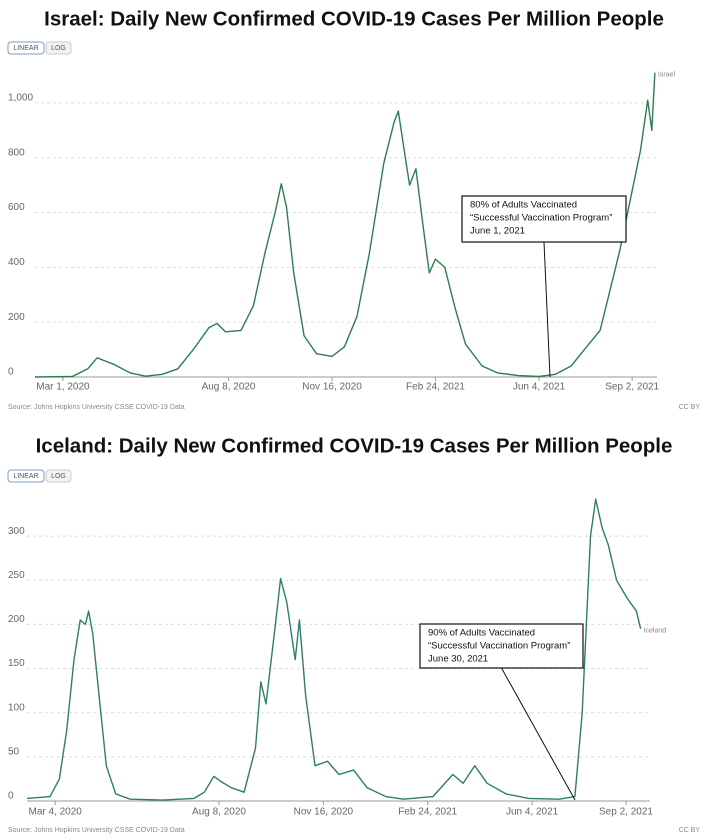 This screenshot has height=840, width=709. I want to click on series-label: Iceland, so click(655, 631).